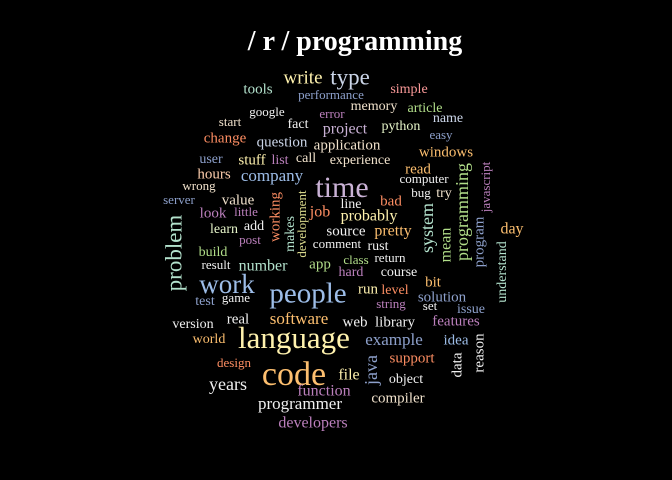 This screenshot has height=480, width=672. I want to click on word-problem: problem, so click(173, 253).